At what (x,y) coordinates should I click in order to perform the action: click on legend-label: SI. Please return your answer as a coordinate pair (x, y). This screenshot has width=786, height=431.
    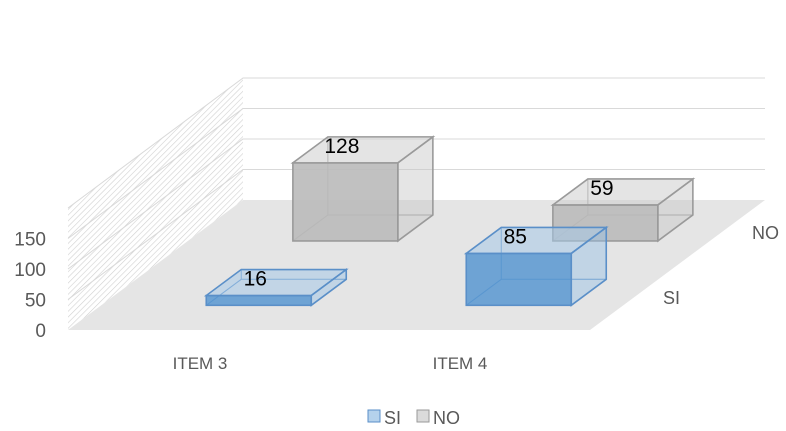
    Looking at the image, I should click on (392, 418).